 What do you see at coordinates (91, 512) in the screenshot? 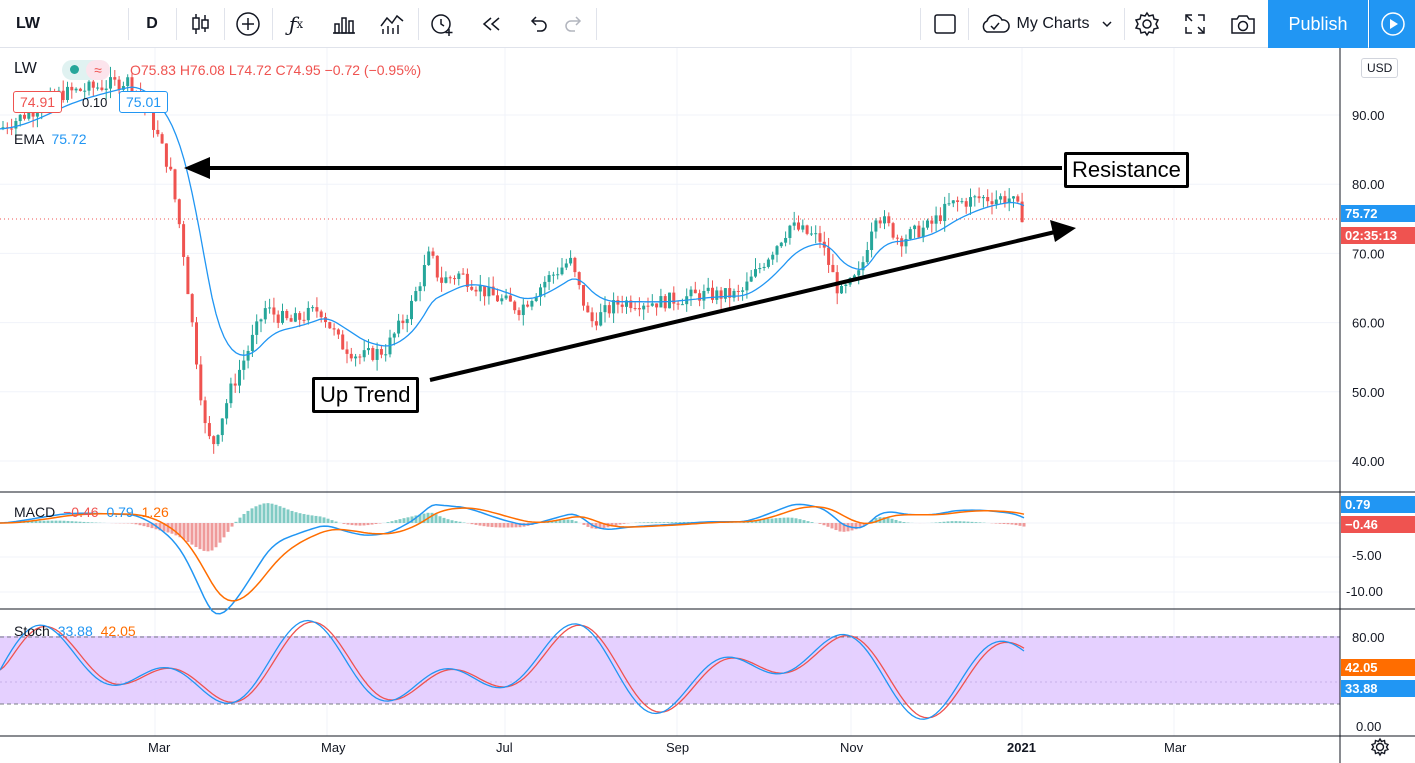
I see `macd-legend: MACD −0.46 0.79 1.26` at bounding box center [91, 512].